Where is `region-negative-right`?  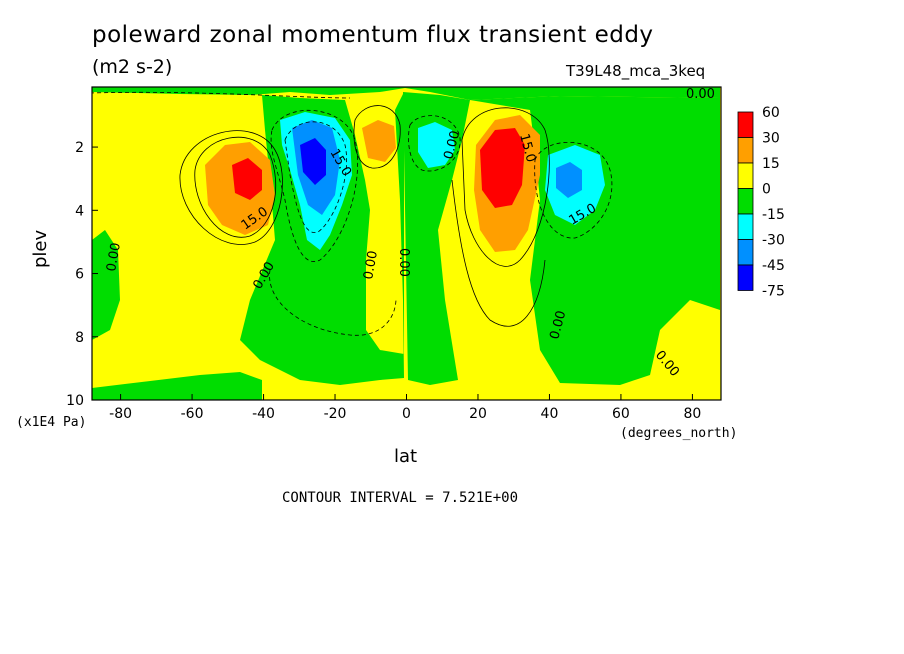
region-negative-right is located at coordinates (595, 240).